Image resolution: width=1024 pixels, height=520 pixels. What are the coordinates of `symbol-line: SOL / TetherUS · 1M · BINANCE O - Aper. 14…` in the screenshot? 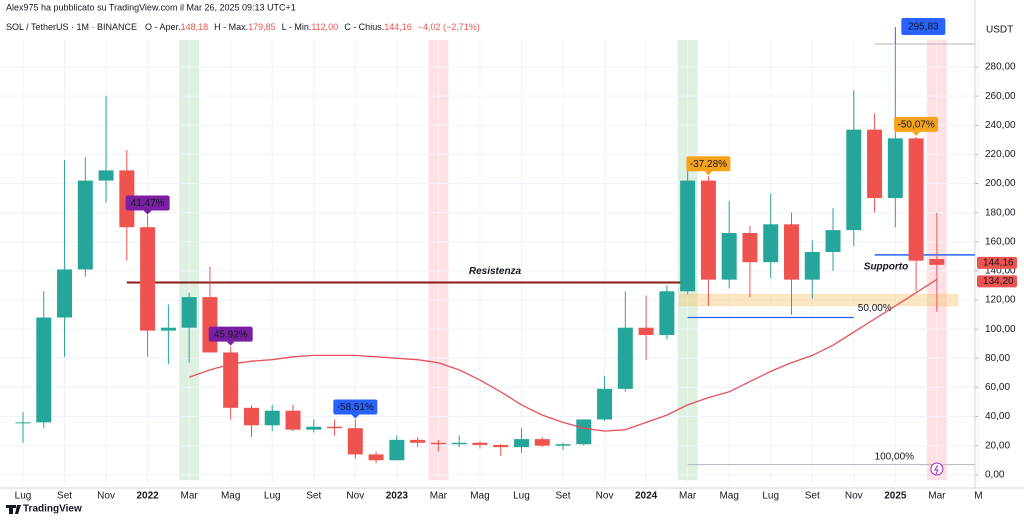 It's located at (243, 27).